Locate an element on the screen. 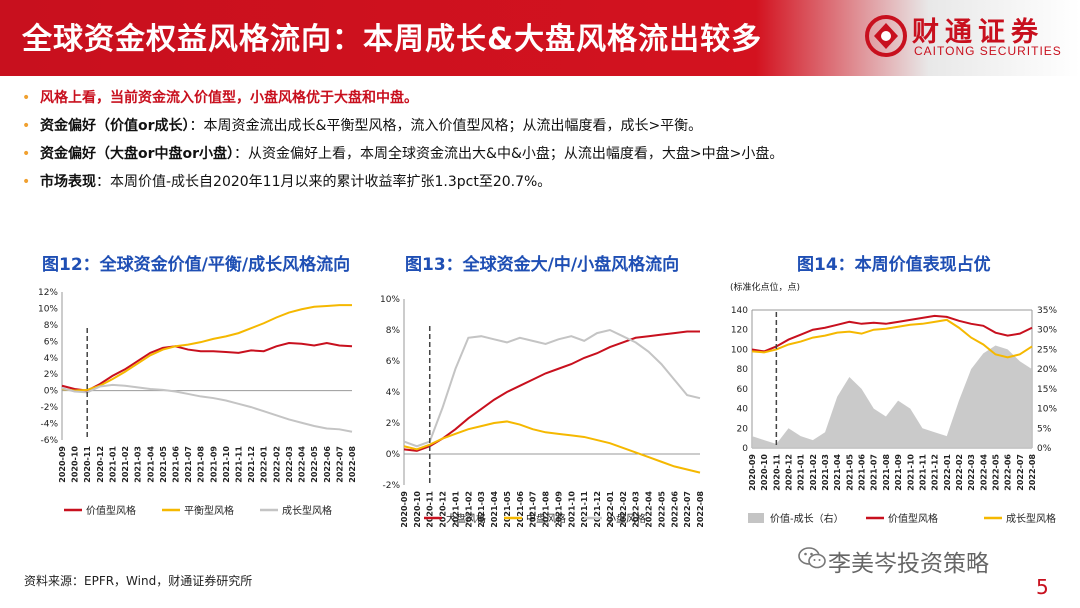  watermark-text: 李美岑投资策略 is located at coordinates (908, 564).